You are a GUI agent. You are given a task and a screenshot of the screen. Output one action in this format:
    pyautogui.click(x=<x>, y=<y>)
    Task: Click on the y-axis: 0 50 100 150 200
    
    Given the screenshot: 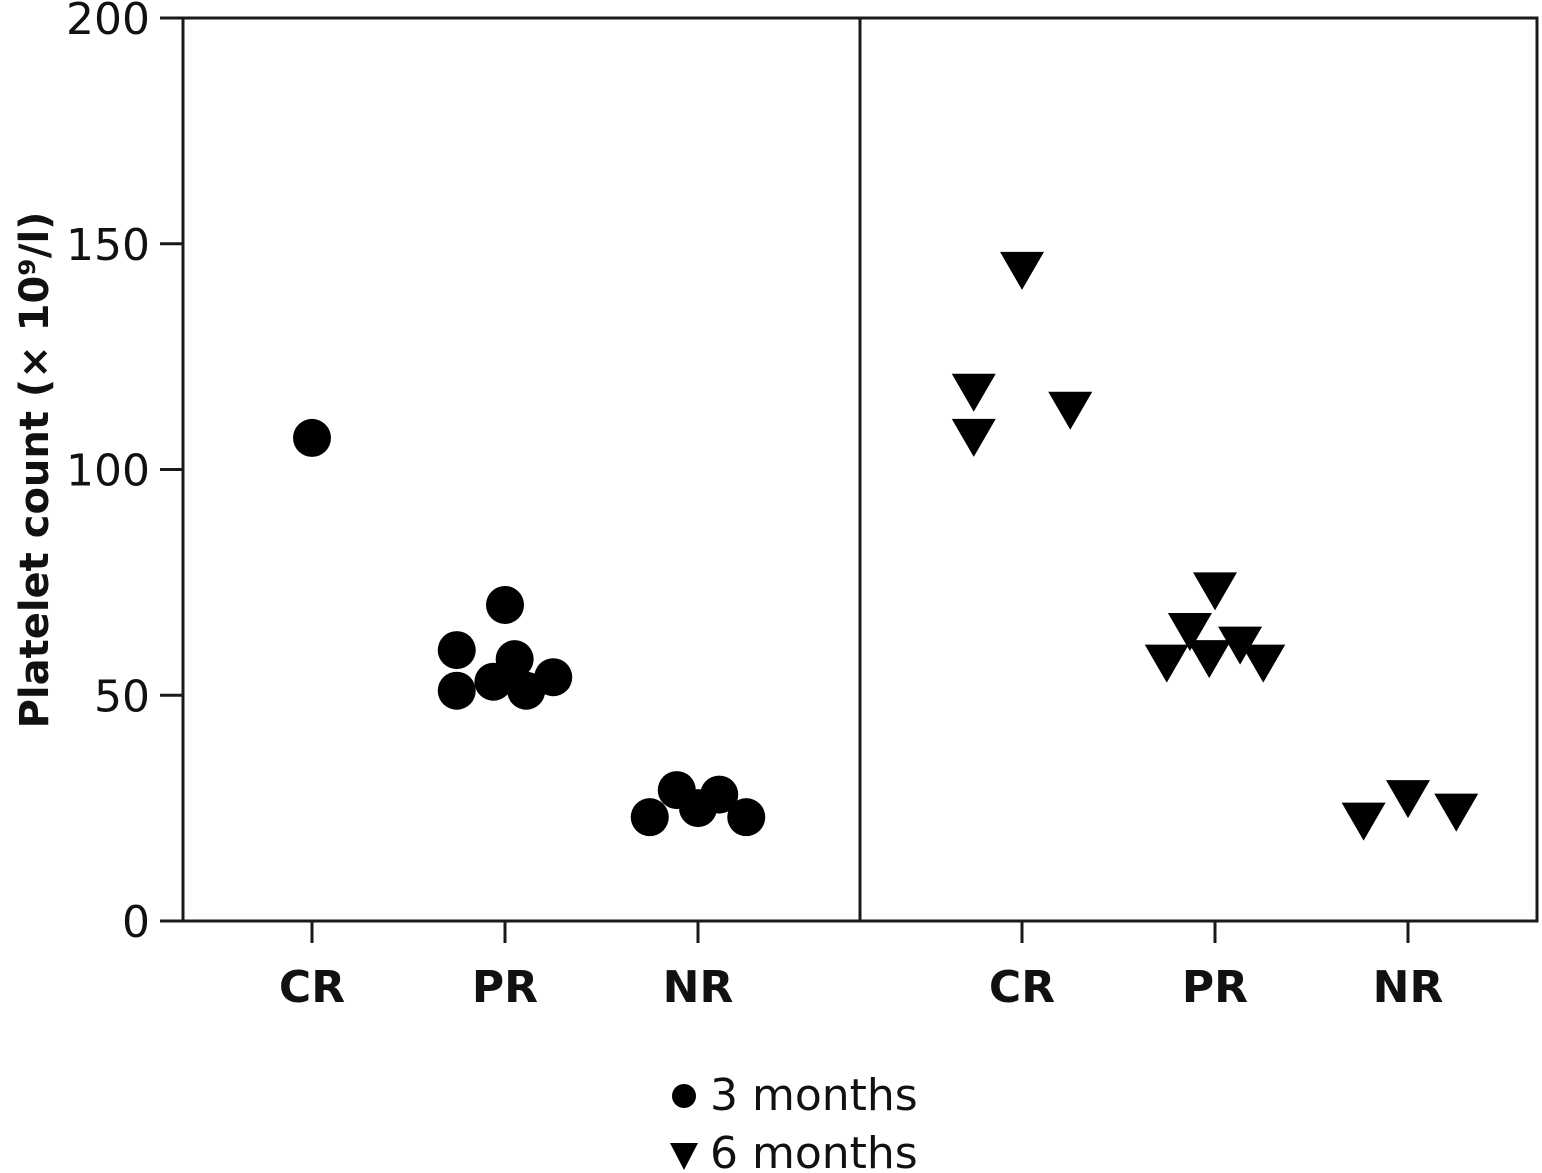 What is the action you would take?
    pyautogui.click(x=124, y=474)
    